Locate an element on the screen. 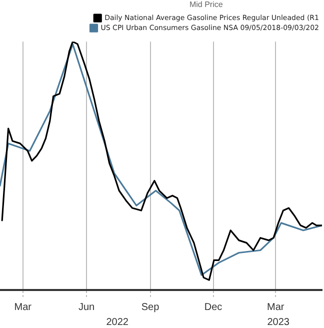 The width and height of the screenshot is (324, 328). legend-title: Mid Price is located at coordinates (206, 5).